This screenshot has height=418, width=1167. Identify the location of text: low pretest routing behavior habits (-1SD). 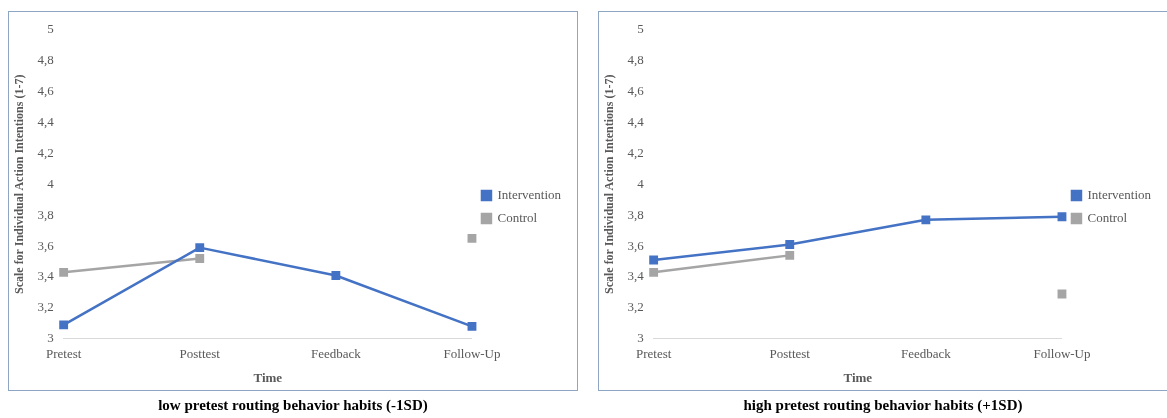
(293, 405).